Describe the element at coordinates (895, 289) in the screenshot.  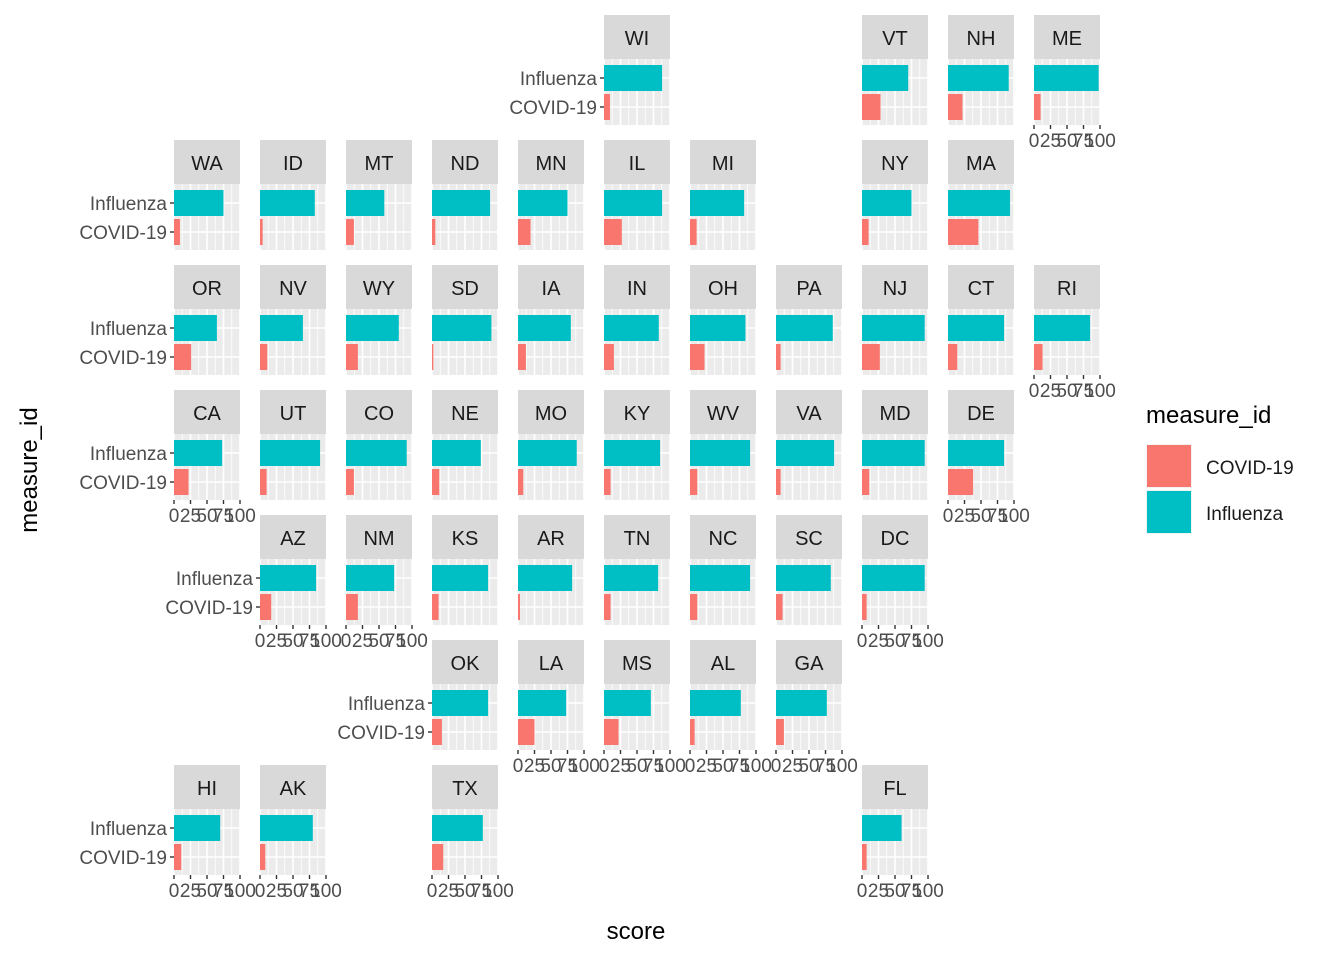
I see `facet-strip-label: NJ` at that location.